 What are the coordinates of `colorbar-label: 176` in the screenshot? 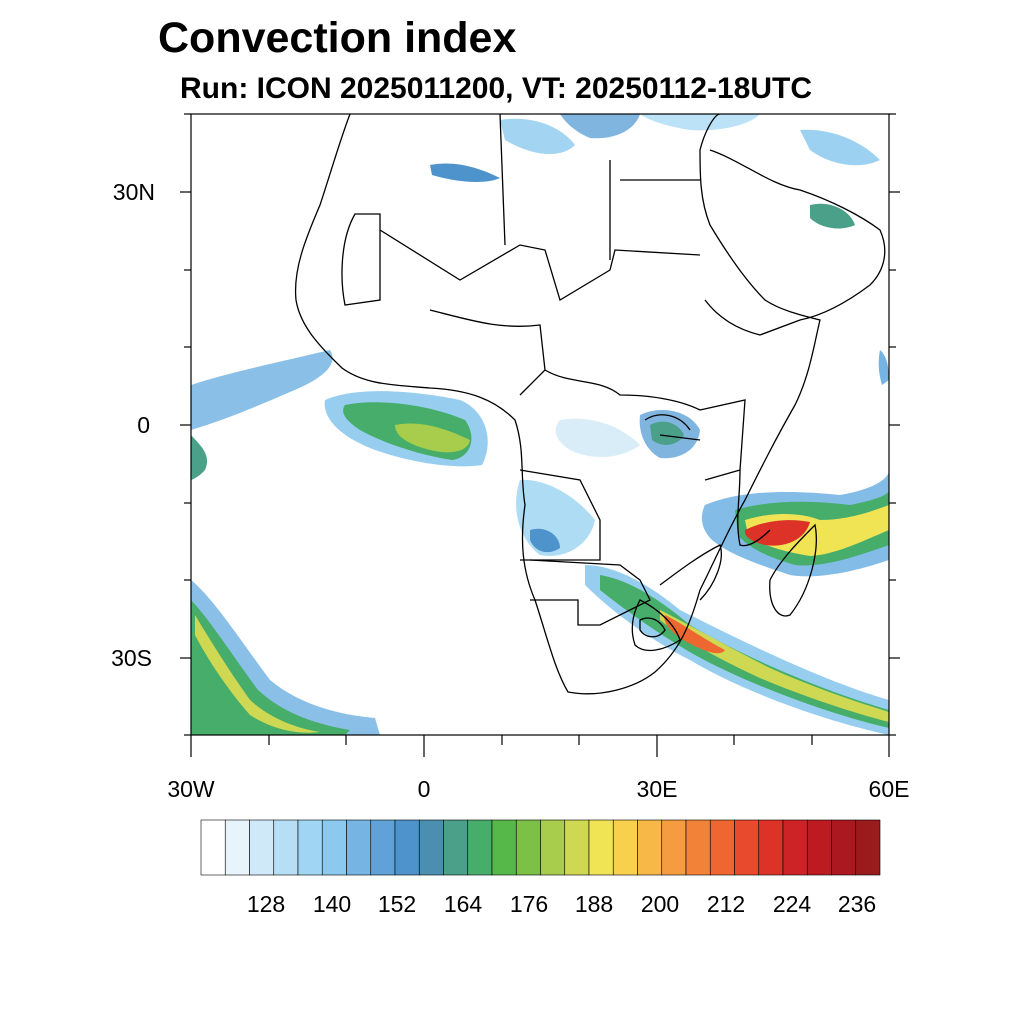 It's located at (529, 904).